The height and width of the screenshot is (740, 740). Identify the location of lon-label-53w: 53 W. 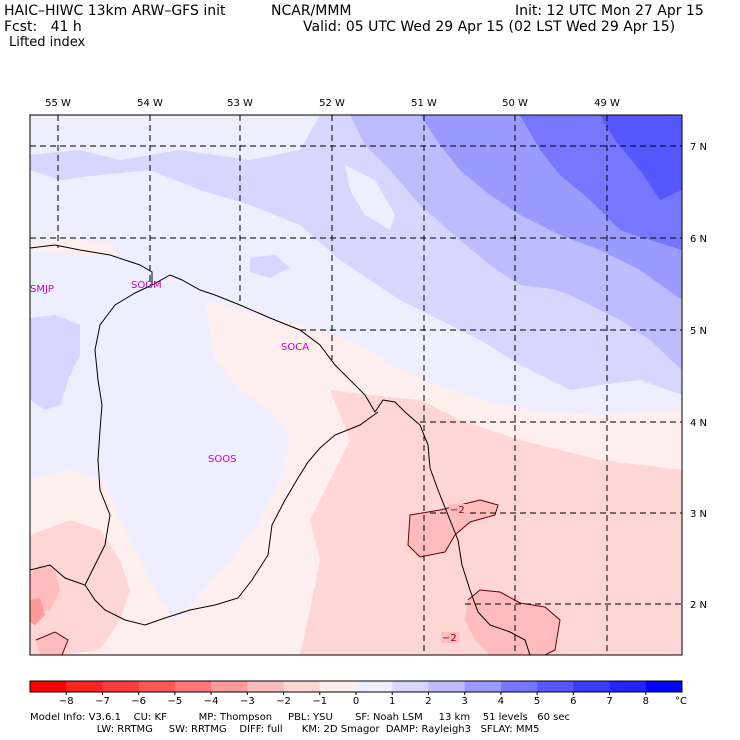
(240, 103).